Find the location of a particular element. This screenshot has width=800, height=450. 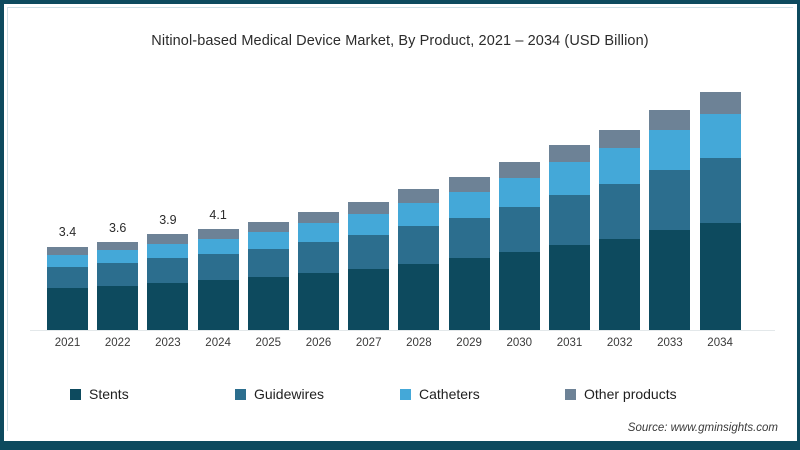

legend-swatch-guidewires is located at coordinates (240, 394).